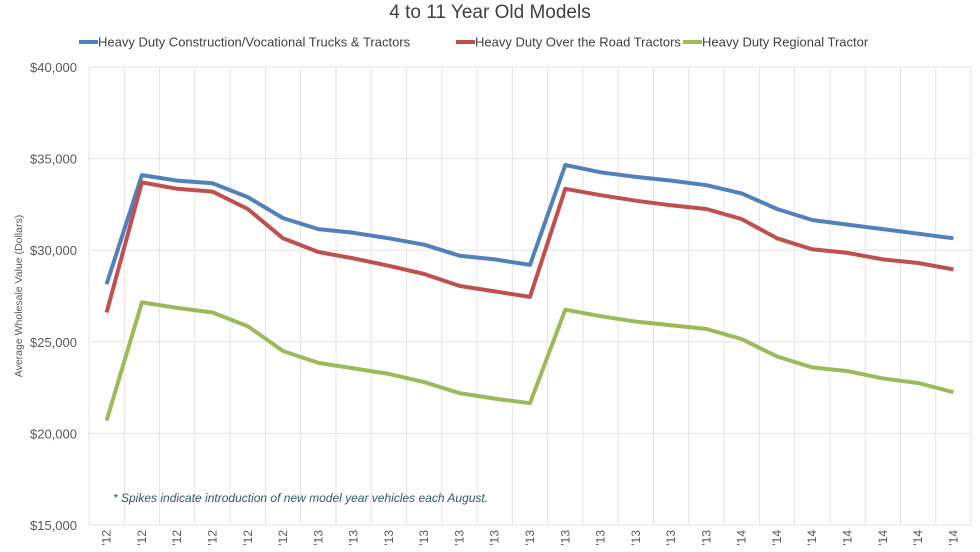 This screenshot has width=980, height=552. What do you see at coordinates (53, 342) in the screenshot?
I see `y-tick-label: $25,000` at bounding box center [53, 342].